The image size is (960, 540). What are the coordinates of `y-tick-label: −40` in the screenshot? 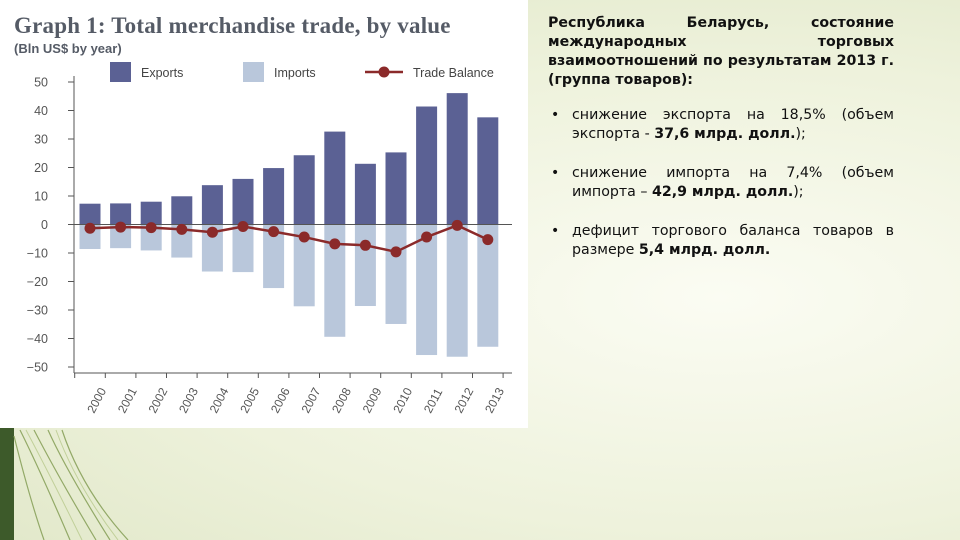 It's located at (37, 339).